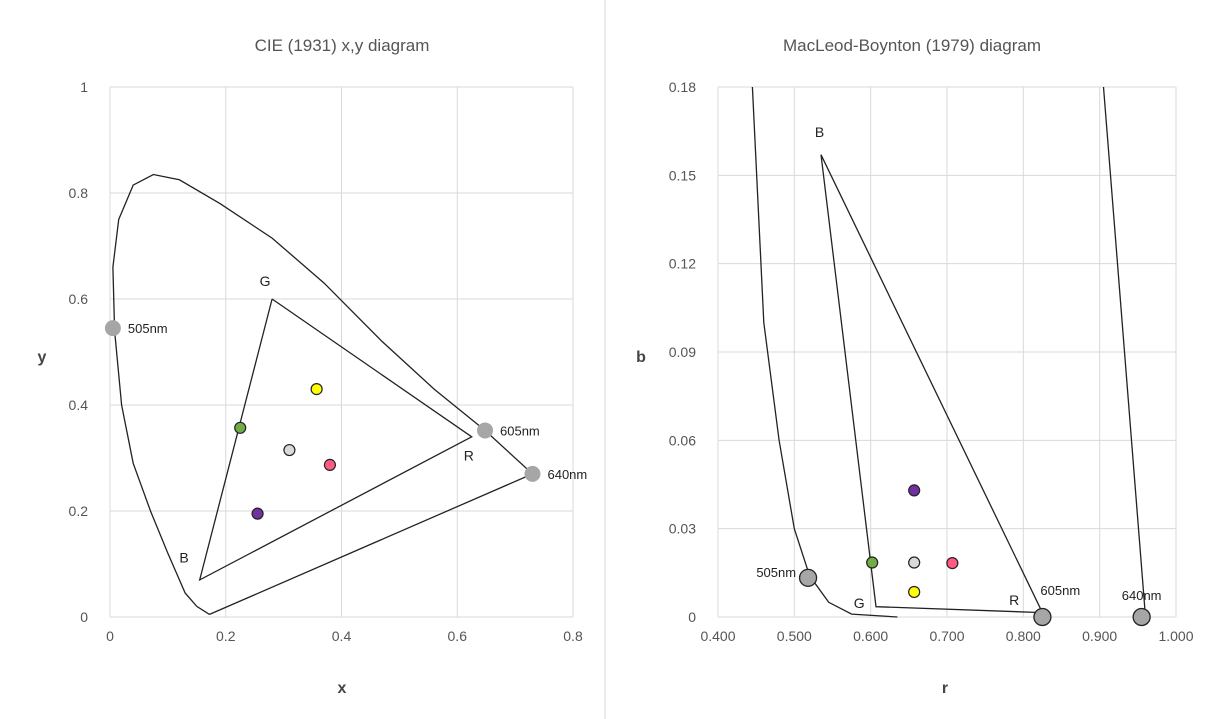 This screenshot has height=719, width=1207. Describe the element at coordinates (265, 281) in the screenshot. I see `chart1-gamut-label-g: G` at that location.